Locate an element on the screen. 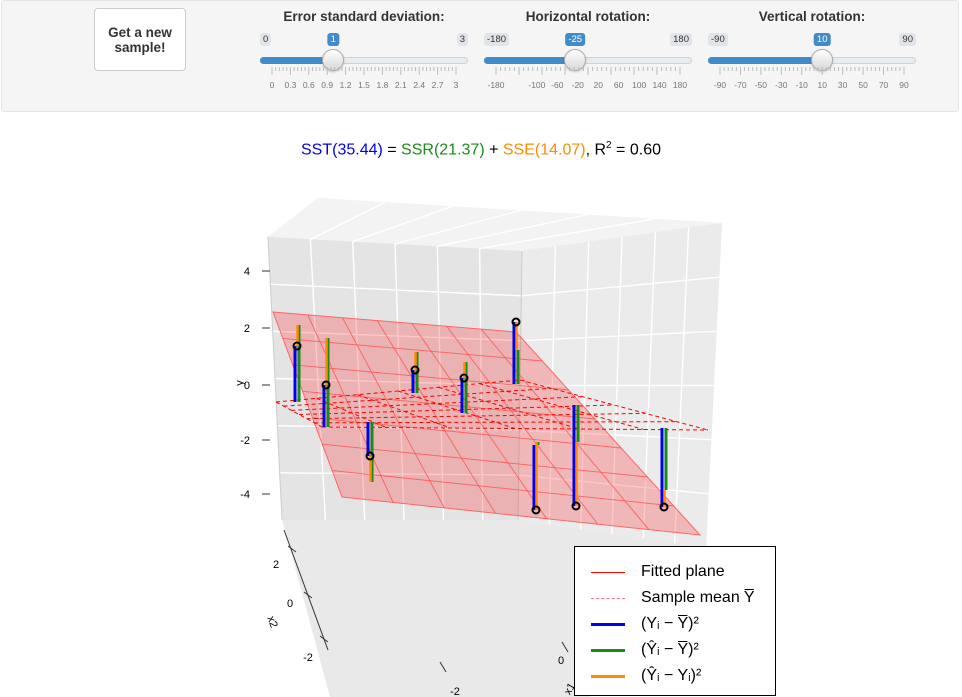 This screenshot has height=697, width=962. y-tick-label: -2 is located at coordinates (245, 441).